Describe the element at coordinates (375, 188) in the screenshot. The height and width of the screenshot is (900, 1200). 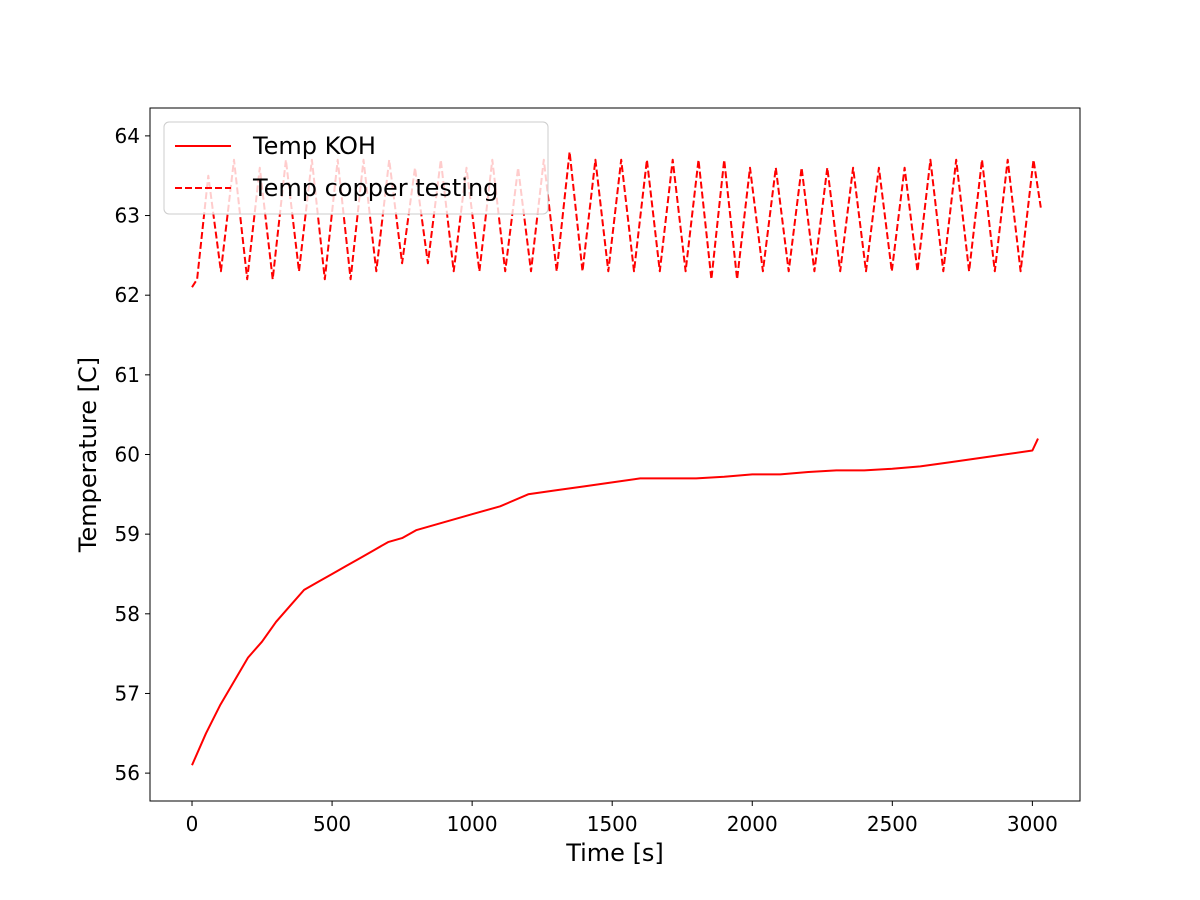
I see `legend-label-copper: Temp copper testing` at that location.